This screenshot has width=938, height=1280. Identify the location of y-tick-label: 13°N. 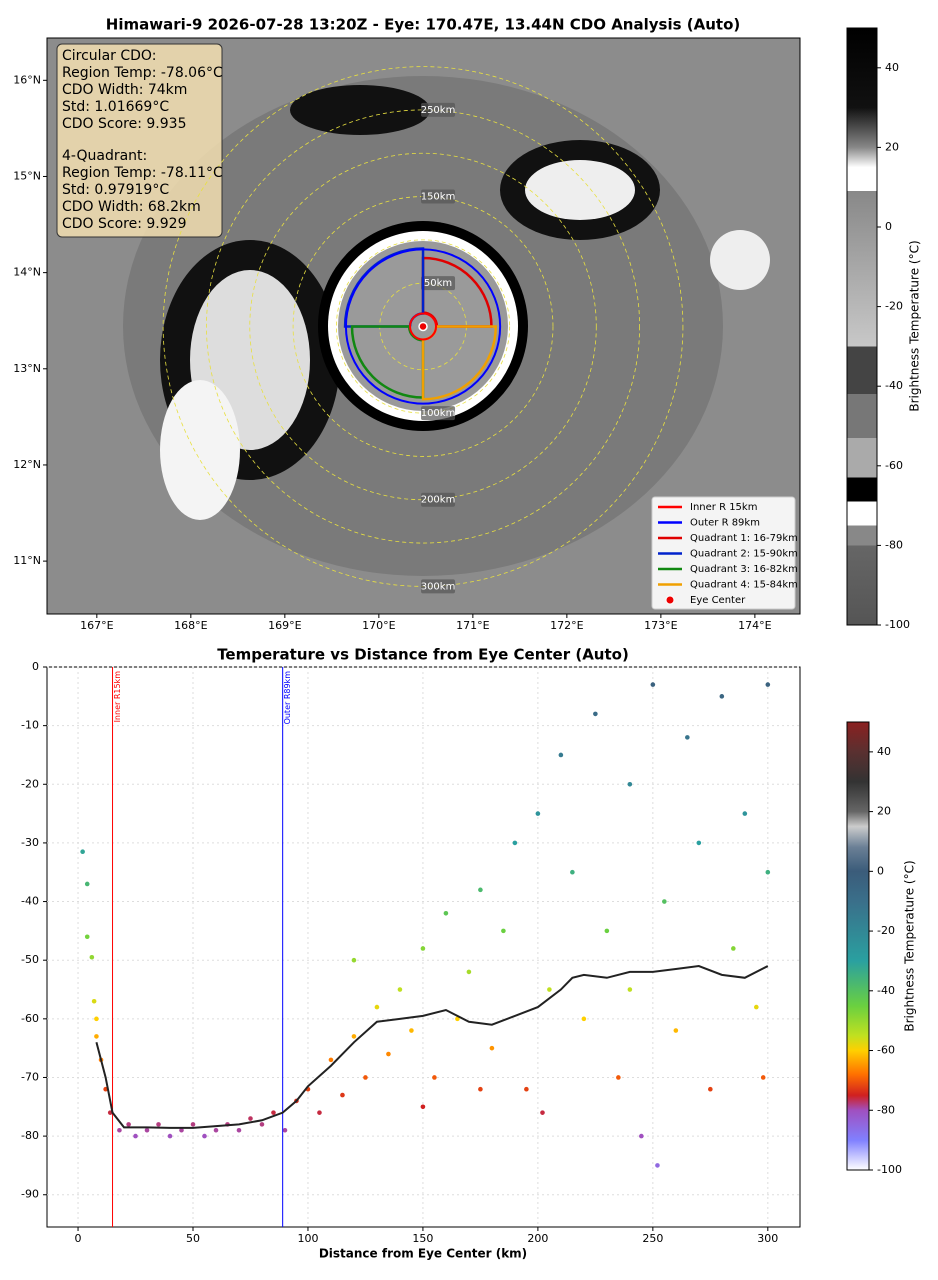
(27, 368).